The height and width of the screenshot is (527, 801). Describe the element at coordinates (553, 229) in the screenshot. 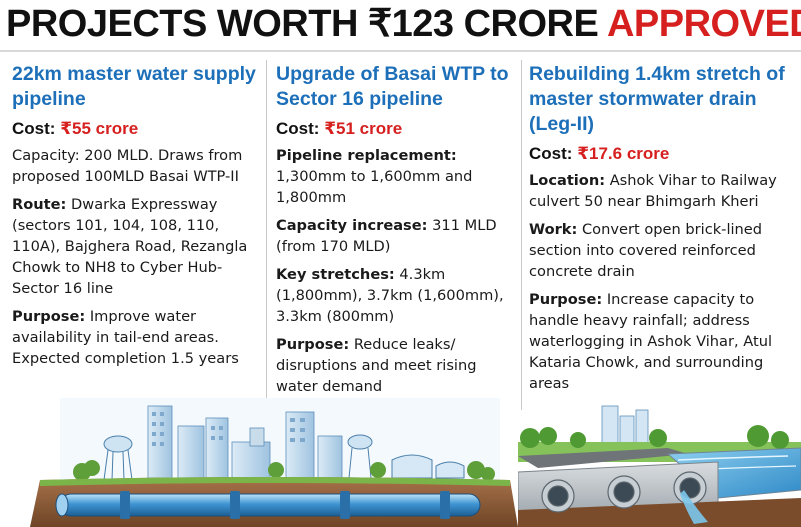

I see `detail-label: Work:` at that location.